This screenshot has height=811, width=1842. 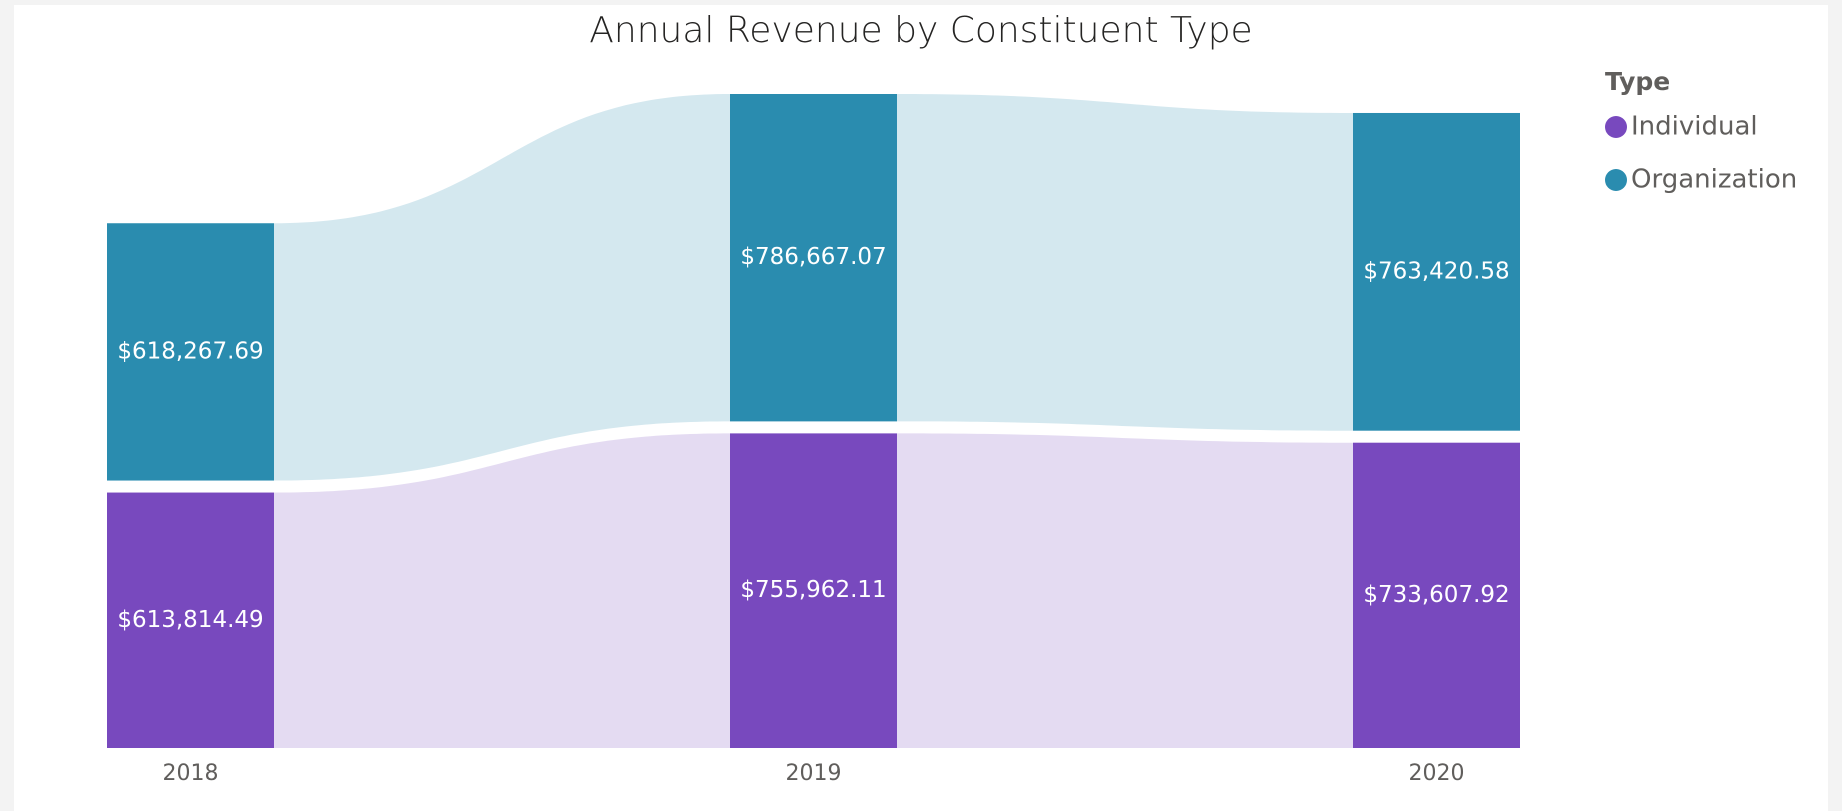 What do you see at coordinates (1437, 773) in the screenshot?
I see `x-tick-label: 2020` at bounding box center [1437, 773].